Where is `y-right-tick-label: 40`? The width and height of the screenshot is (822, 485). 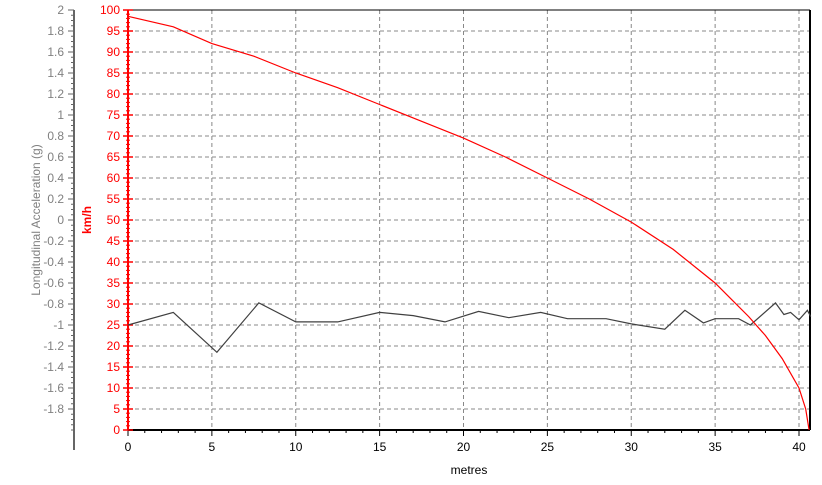 y-right-tick-label: 40 is located at coordinates (114, 262).